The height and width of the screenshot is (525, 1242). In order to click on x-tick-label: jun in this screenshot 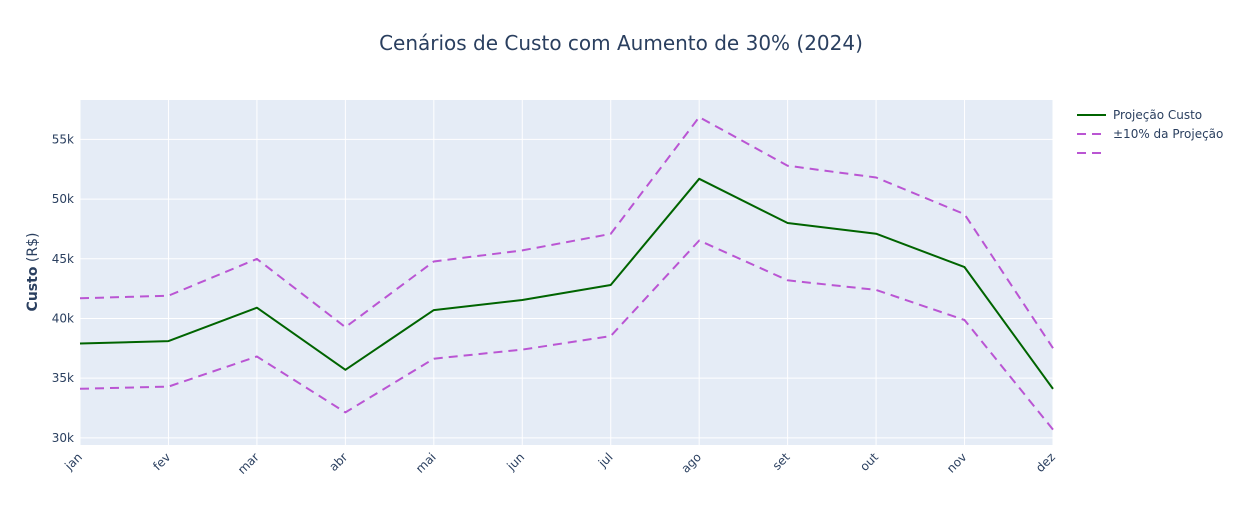, I will do `click(516, 462)`.